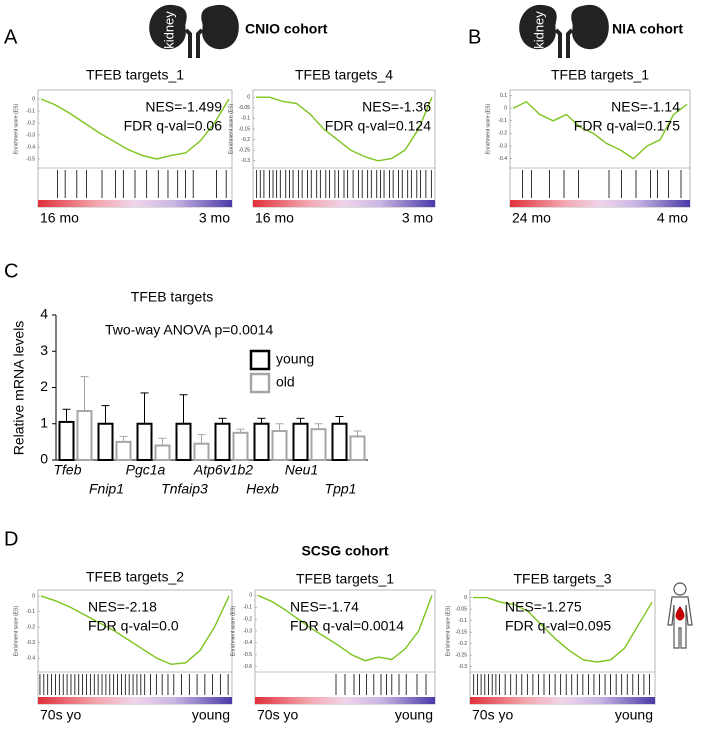  What do you see at coordinates (135, 577) in the screenshot?
I see `plot-title: TFEB targets_2` at bounding box center [135, 577].